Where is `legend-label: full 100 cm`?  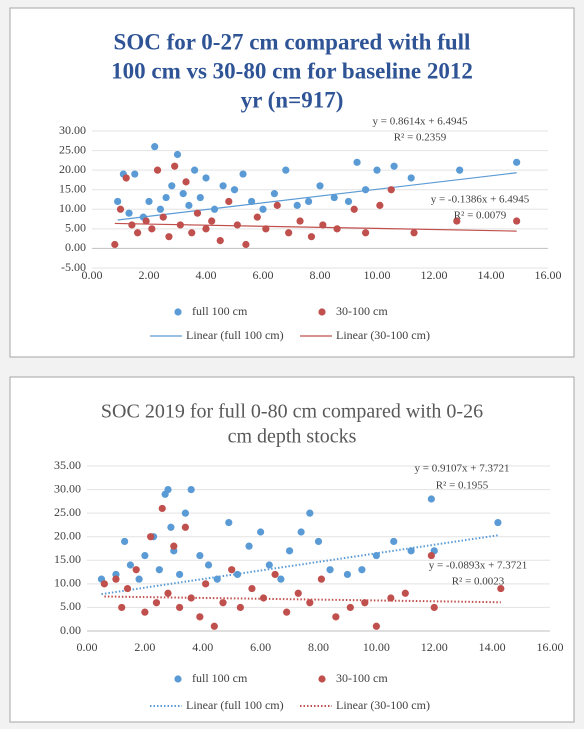 legend-label: full 100 cm is located at coordinates (220, 678).